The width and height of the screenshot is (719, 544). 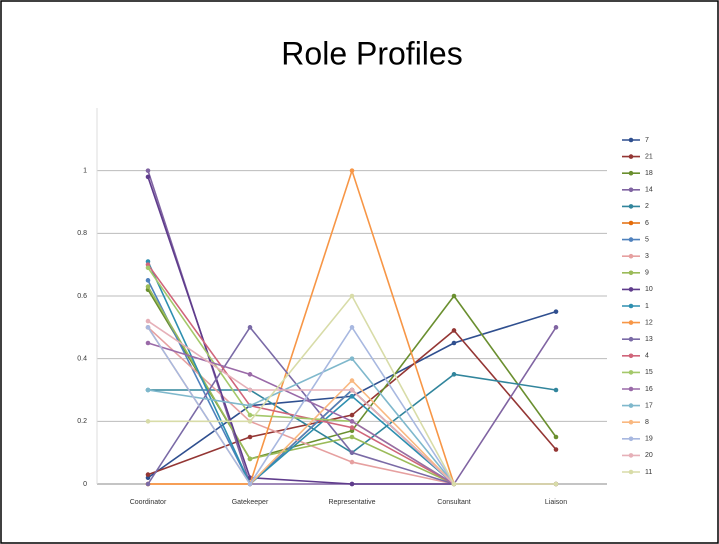 What do you see at coordinates (649, 173) in the screenshot?
I see `legend-label: 18` at bounding box center [649, 173].